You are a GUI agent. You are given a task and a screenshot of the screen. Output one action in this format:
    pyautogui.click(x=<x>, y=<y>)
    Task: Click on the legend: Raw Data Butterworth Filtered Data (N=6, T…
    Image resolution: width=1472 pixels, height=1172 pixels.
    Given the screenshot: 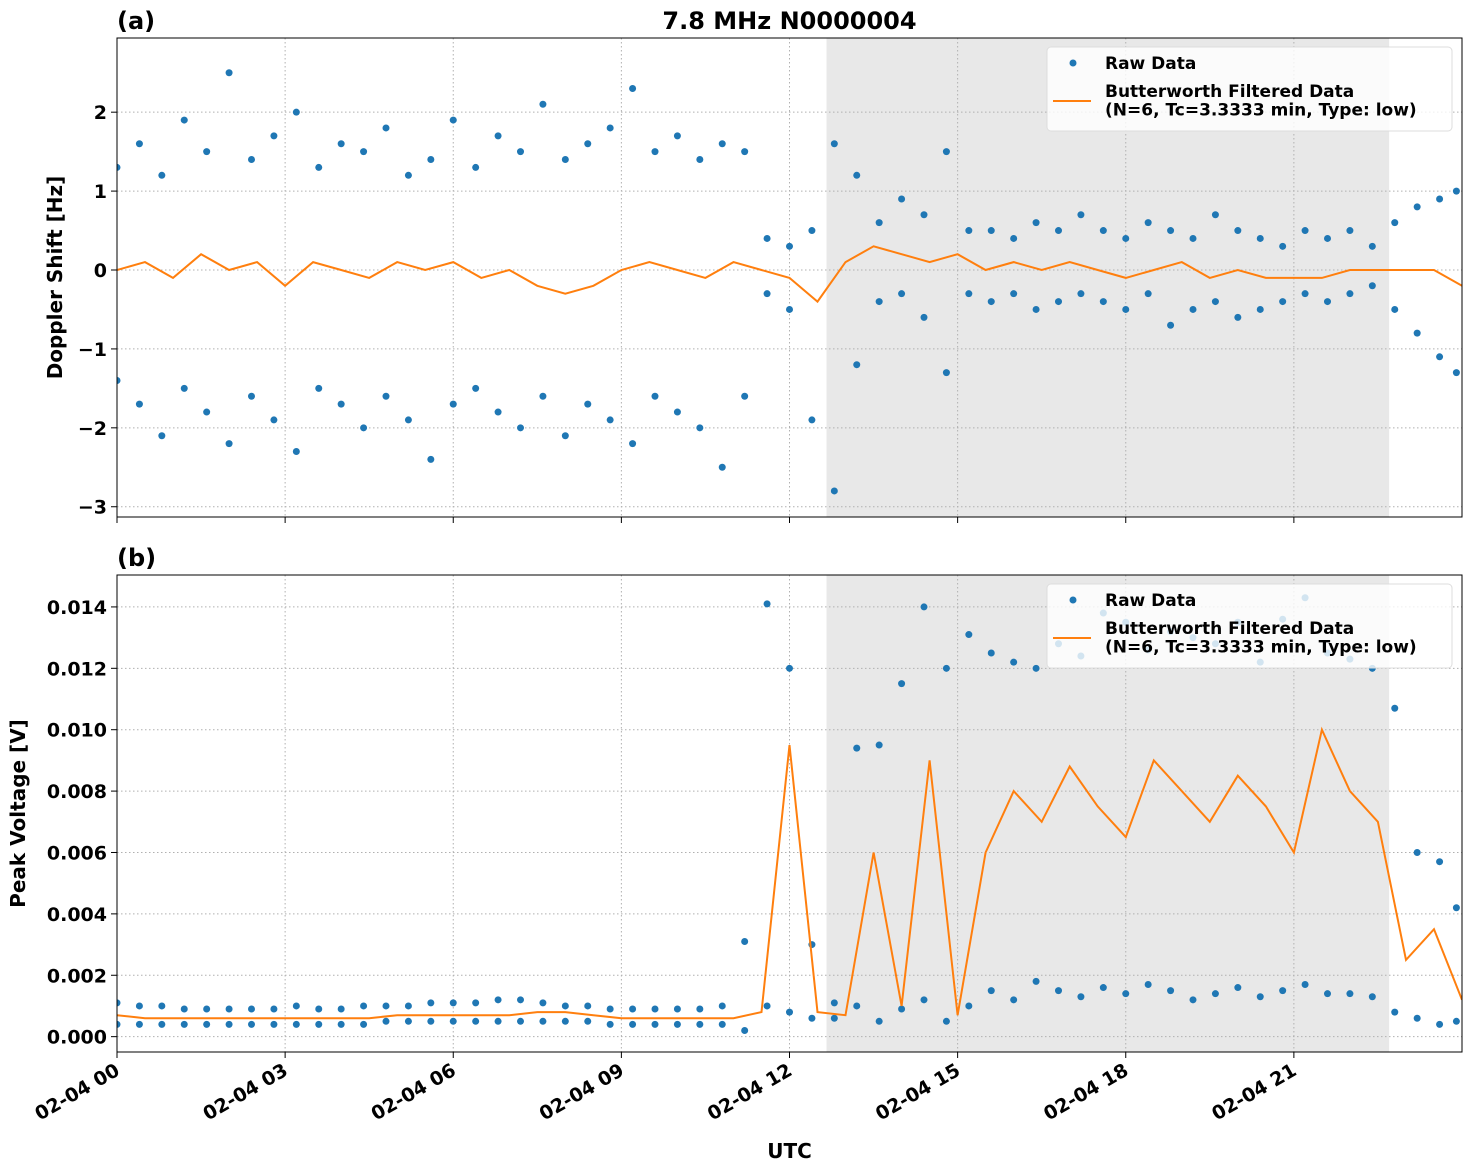 What is the action you would take?
    pyautogui.click(x=1249, y=89)
    